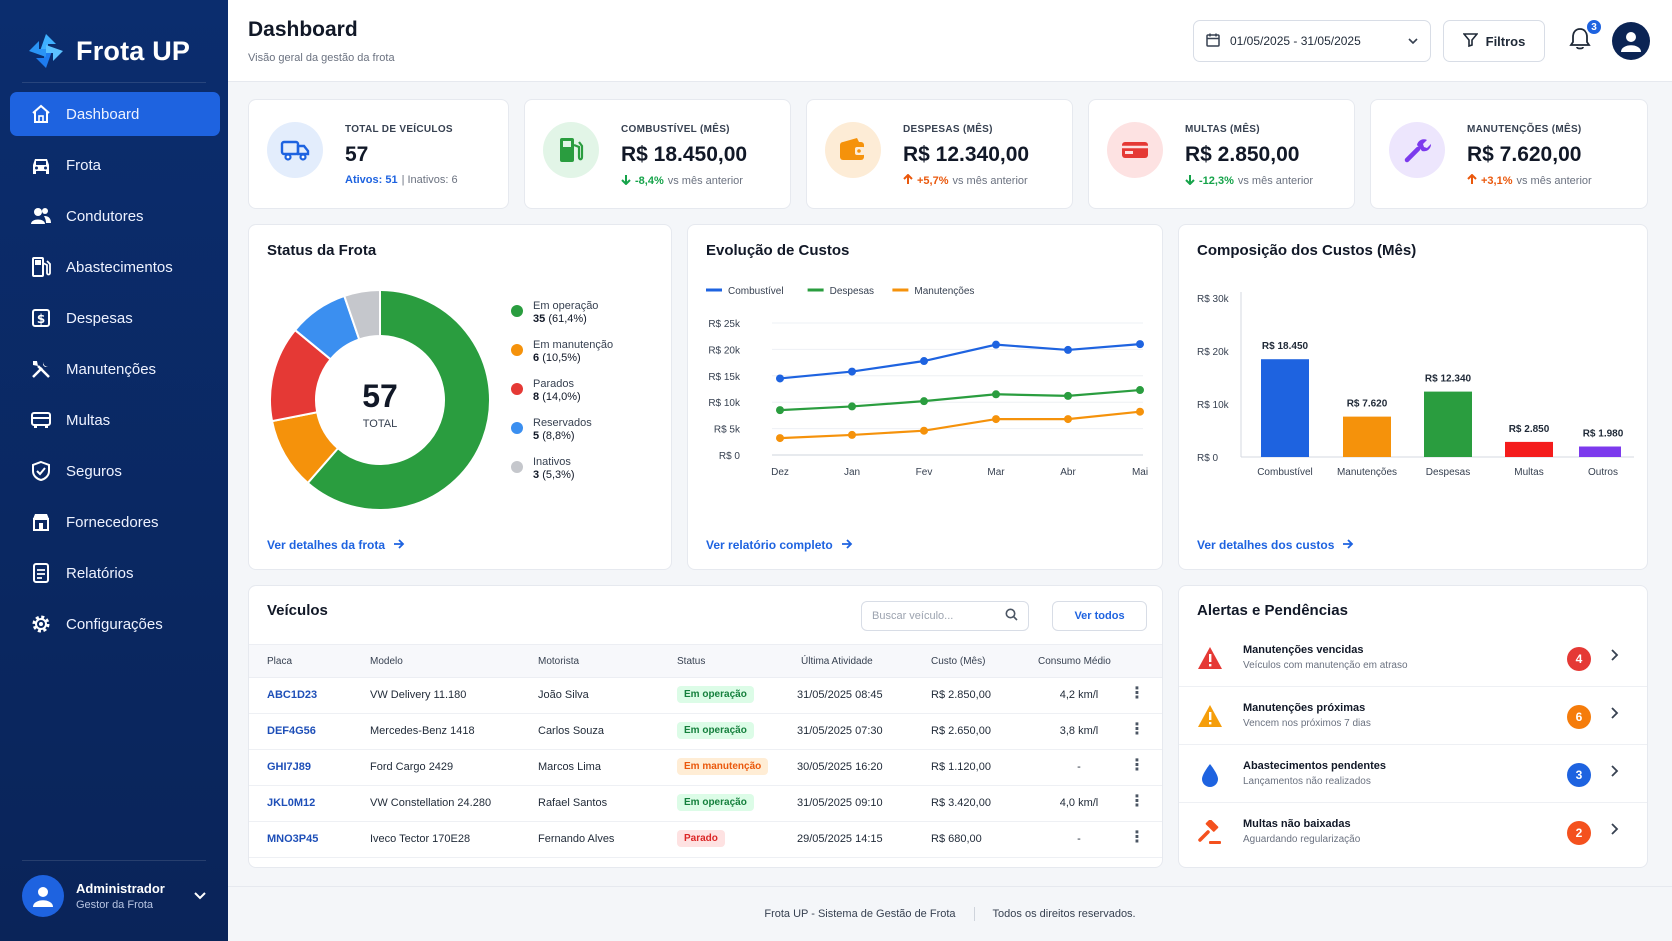  Describe the element at coordinates (1079, 839) in the screenshot. I see `vehicle-consumption: -` at that location.